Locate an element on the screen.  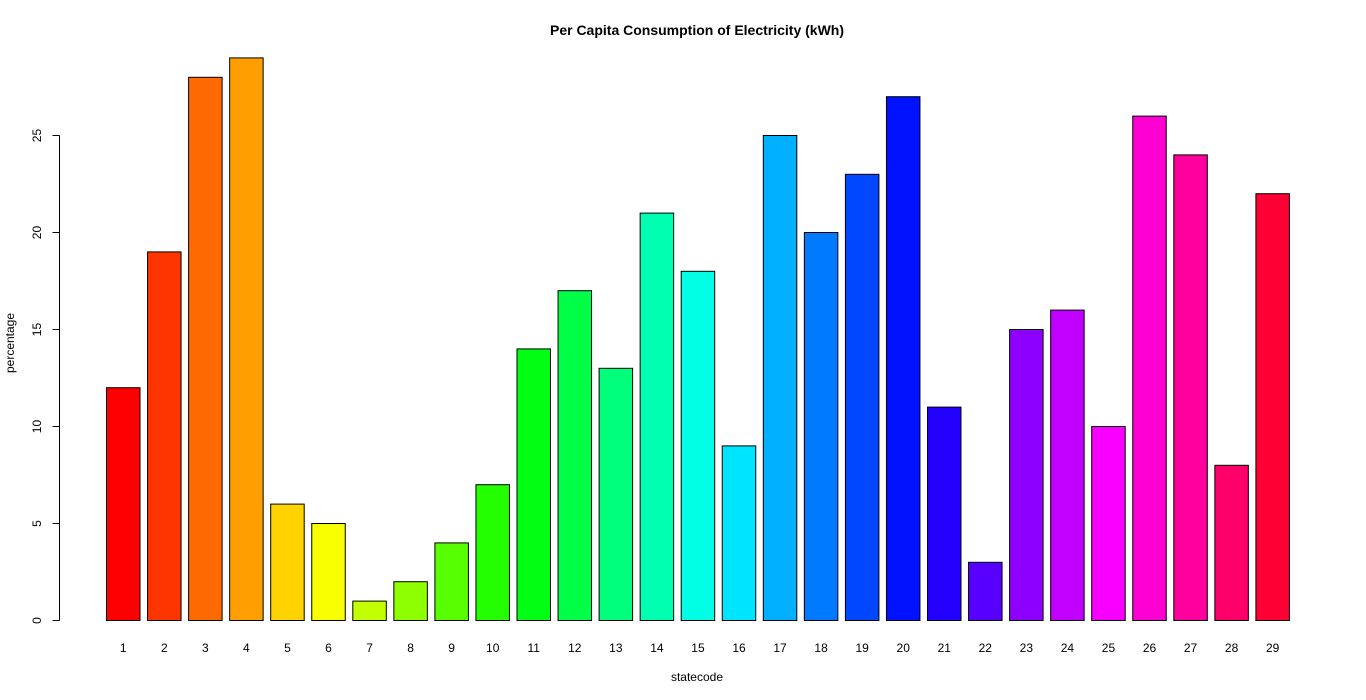
x-tick-label: 5 is located at coordinates (287, 648).